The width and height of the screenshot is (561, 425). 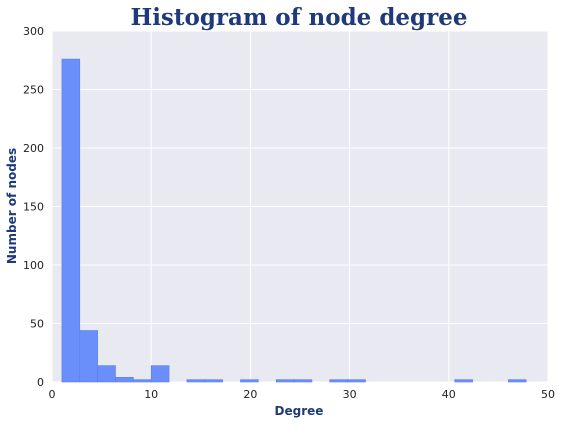 What do you see at coordinates (298, 17) in the screenshot?
I see `chart-title: Histogram of node degree` at bounding box center [298, 17].